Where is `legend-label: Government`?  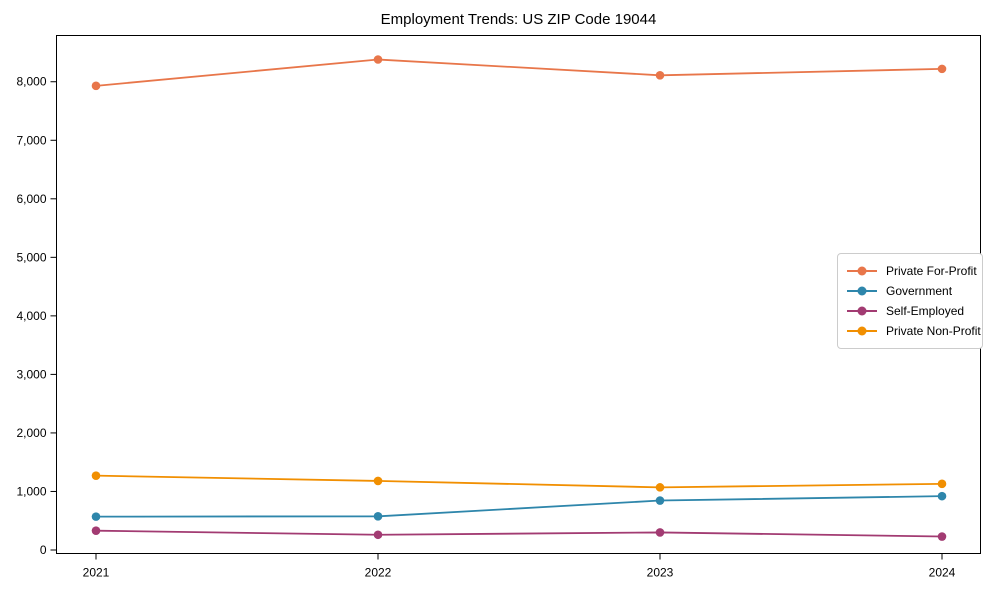
legend-label: Government is located at coordinates (919, 291).